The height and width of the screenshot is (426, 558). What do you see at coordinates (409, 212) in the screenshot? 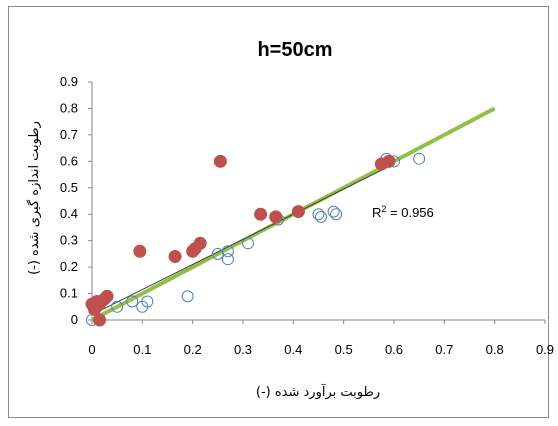
I see `r-squared-value: = 0.956` at bounding box center [409, 212].